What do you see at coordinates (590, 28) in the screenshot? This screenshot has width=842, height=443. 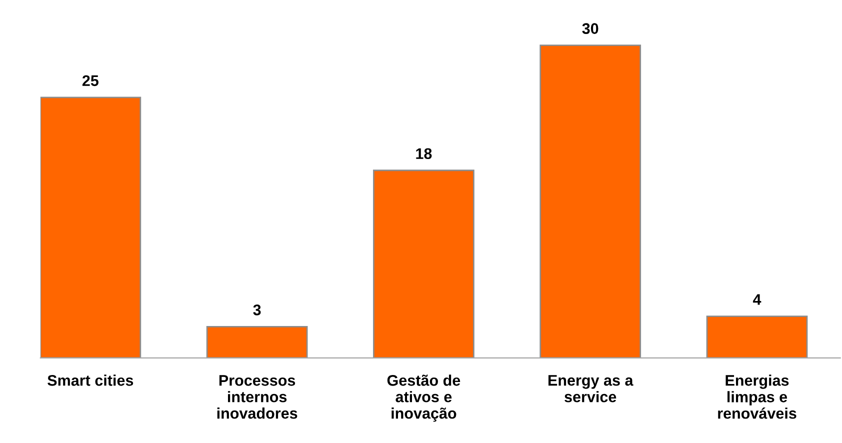 I see `data-label: 30` at bounding box center [590, 28].